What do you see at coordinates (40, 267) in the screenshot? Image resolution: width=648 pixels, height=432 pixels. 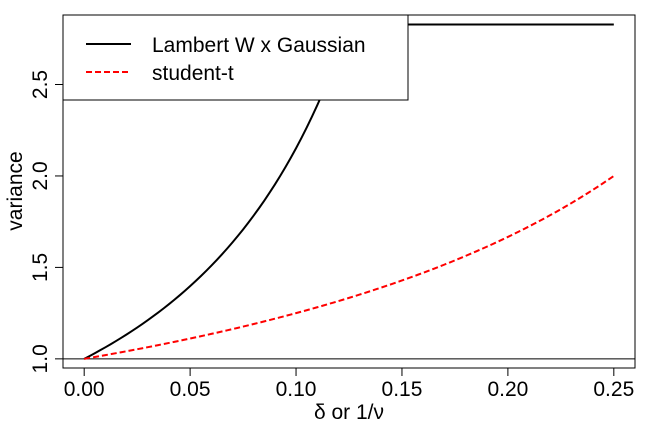 I see `y-tick-label: 1.5` at bounding box center [40, 267].